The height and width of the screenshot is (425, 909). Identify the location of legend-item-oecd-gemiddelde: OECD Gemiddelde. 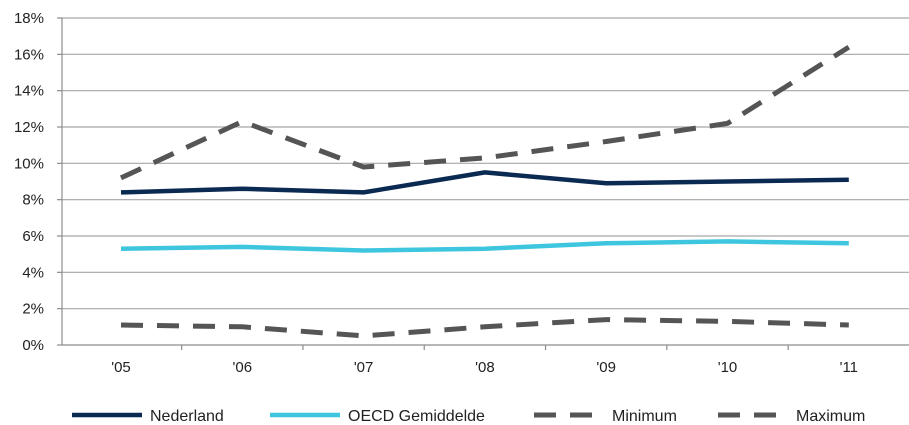
(377, 416).